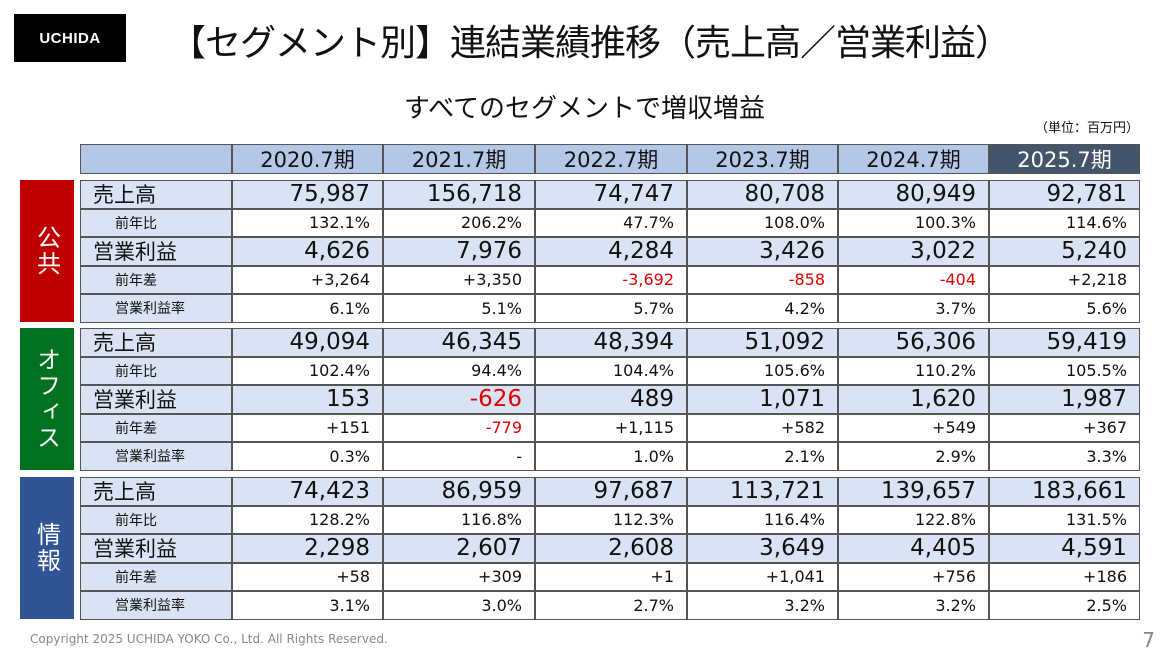 The width and height of the screenshot is (1169, 657). I want to click on value-cell: 116.8%, so click(459, 519).